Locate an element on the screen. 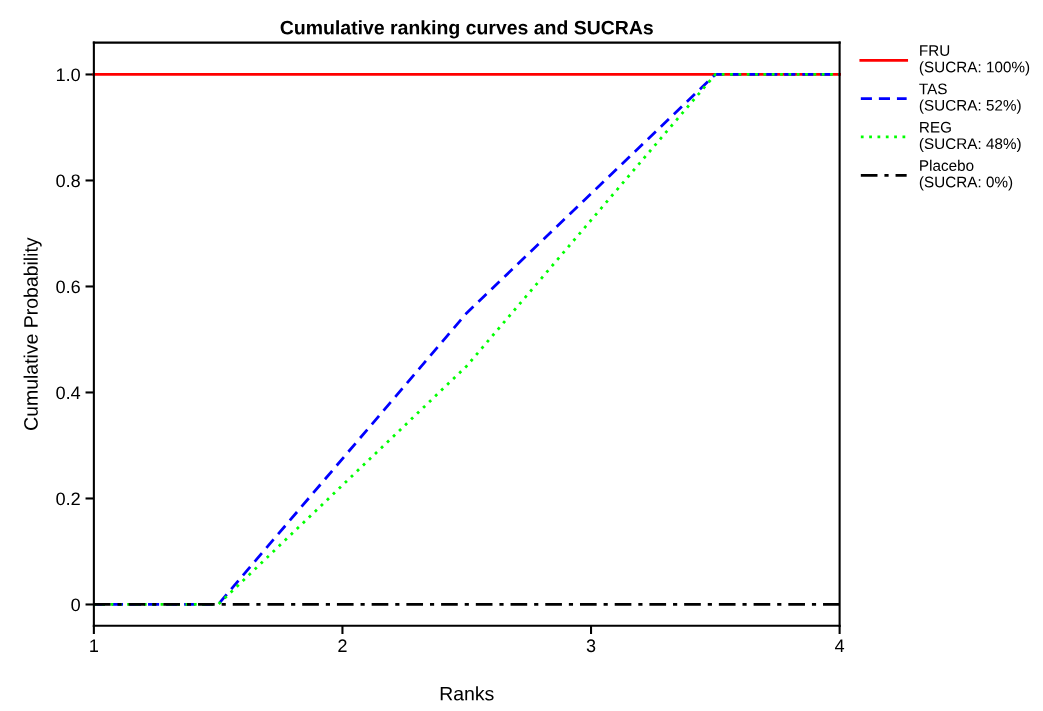 The image size is (1043, 711). x-tick-label: 4 is located at coordinates (840, 645).